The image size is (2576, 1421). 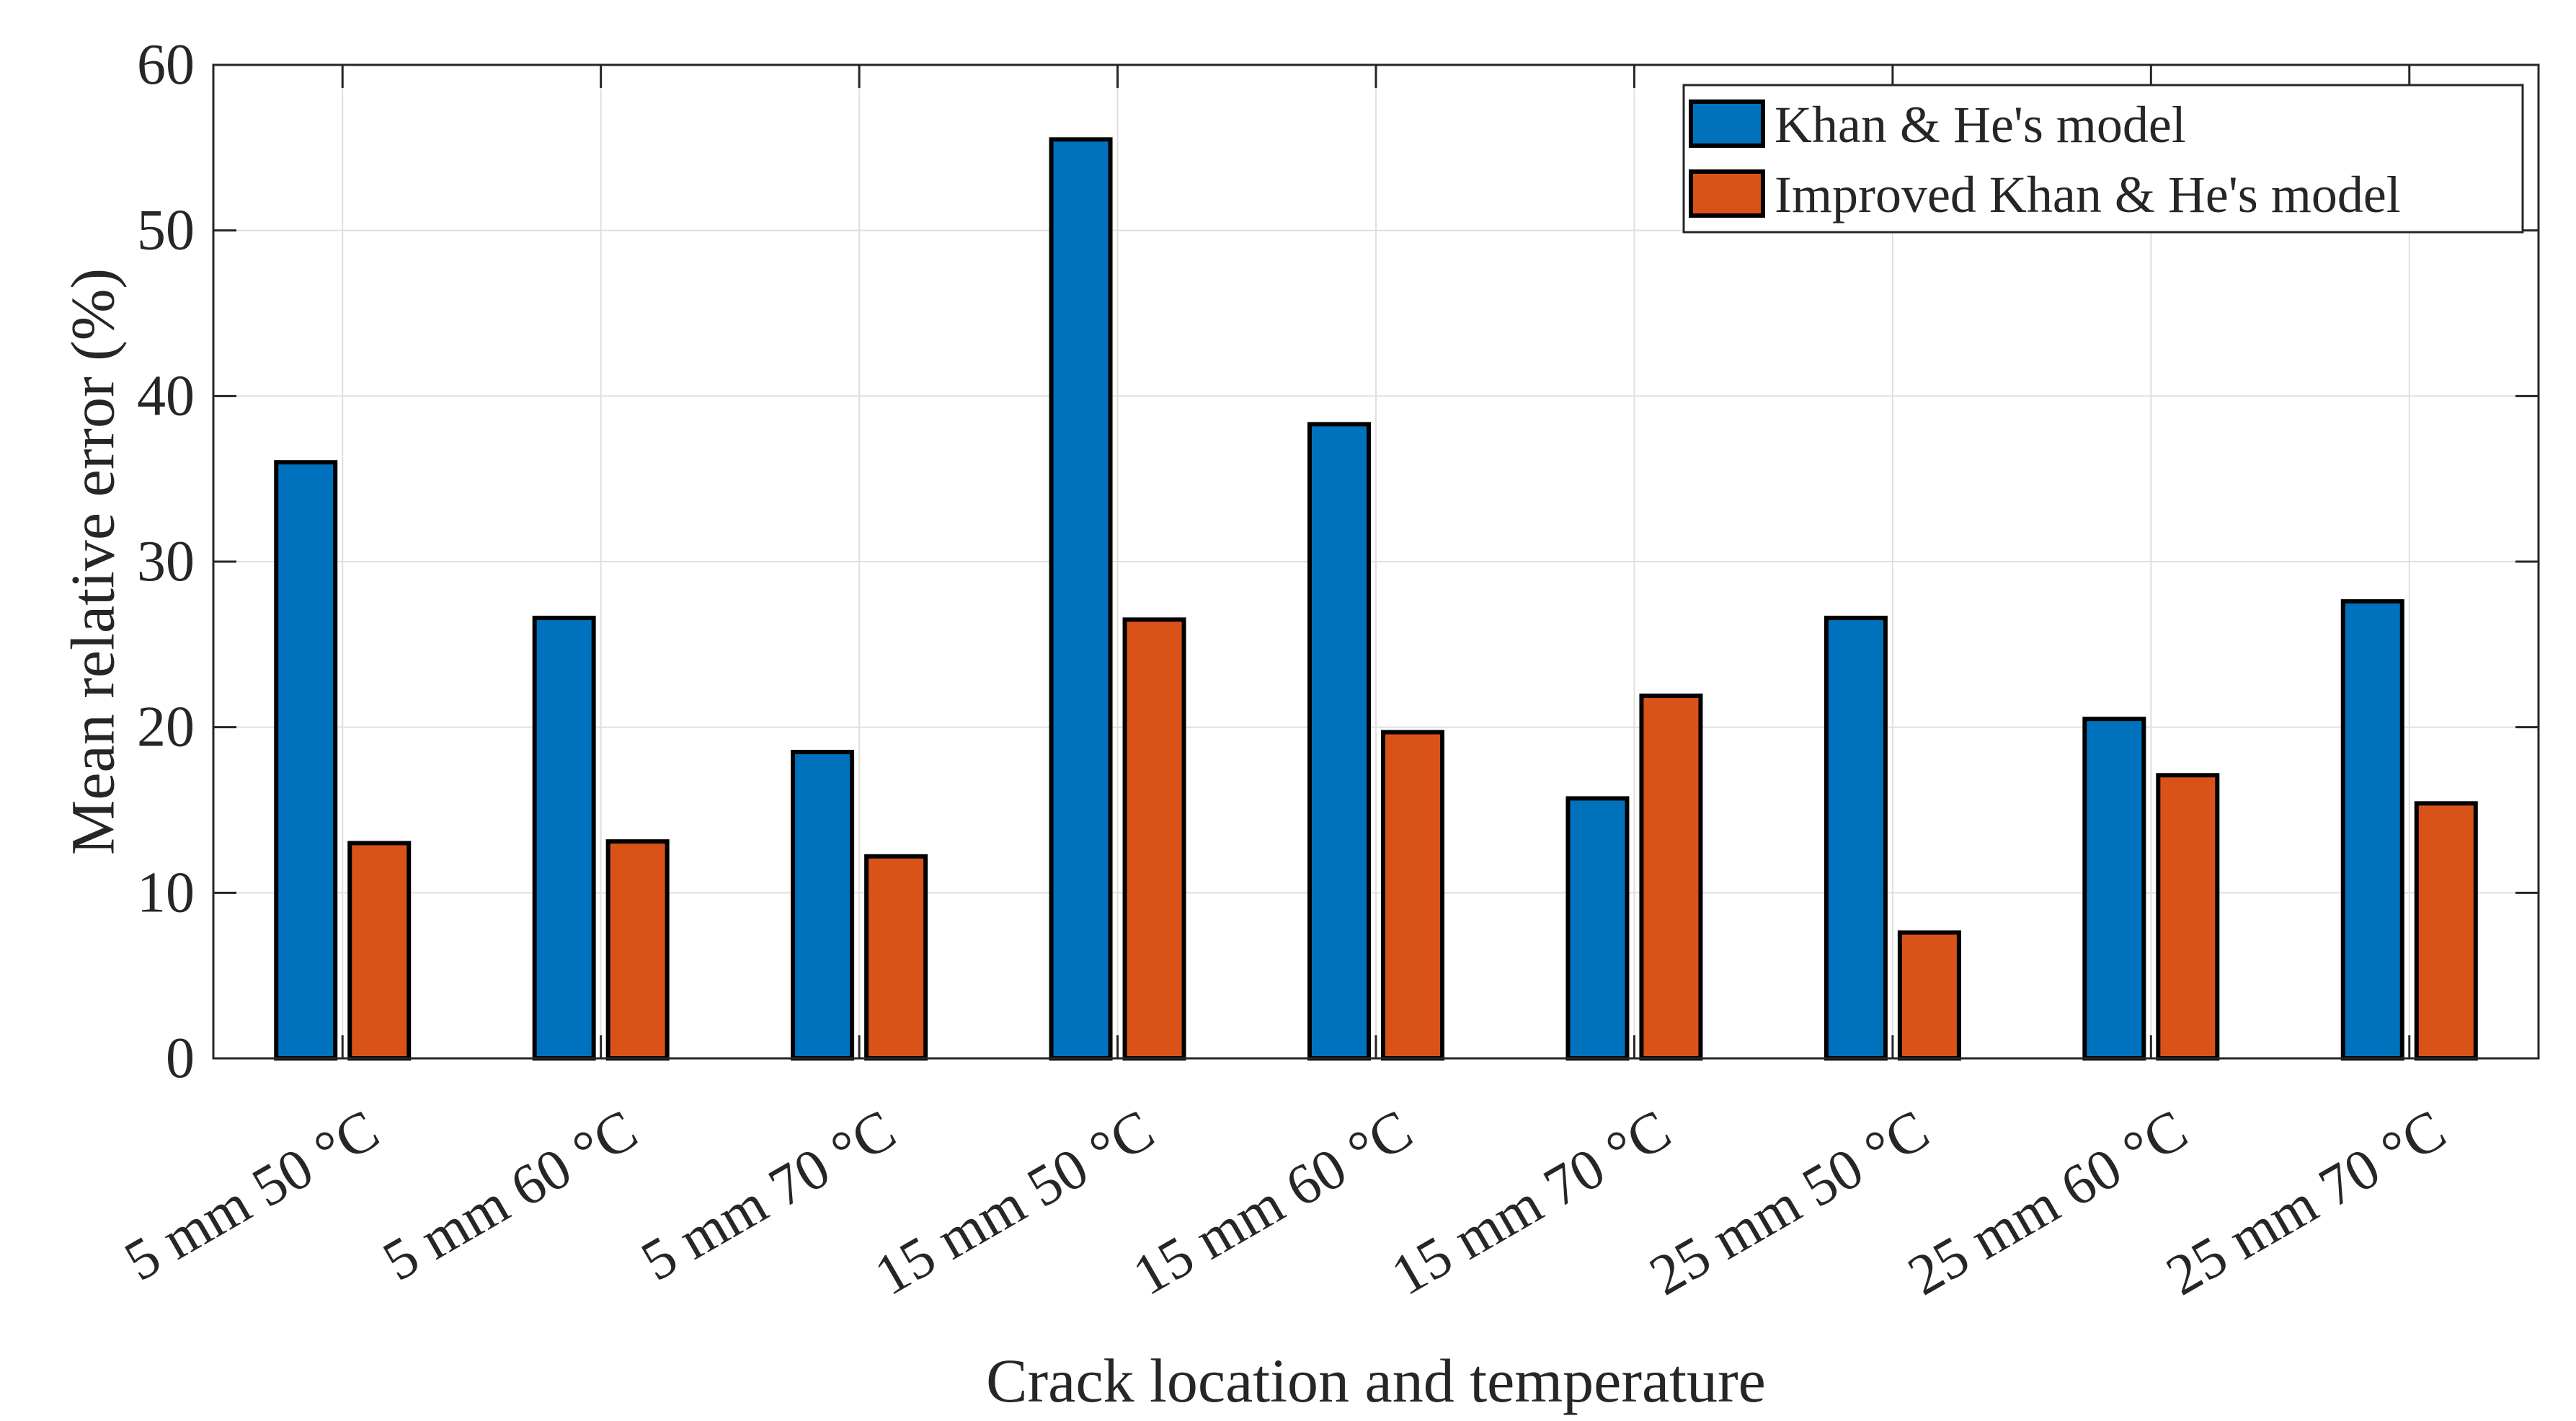 What do you see at coordinates (93, 561) in the screenshot?
I see `y-axis-title: Mean relative error (%)` at bounding box center [93, 561].